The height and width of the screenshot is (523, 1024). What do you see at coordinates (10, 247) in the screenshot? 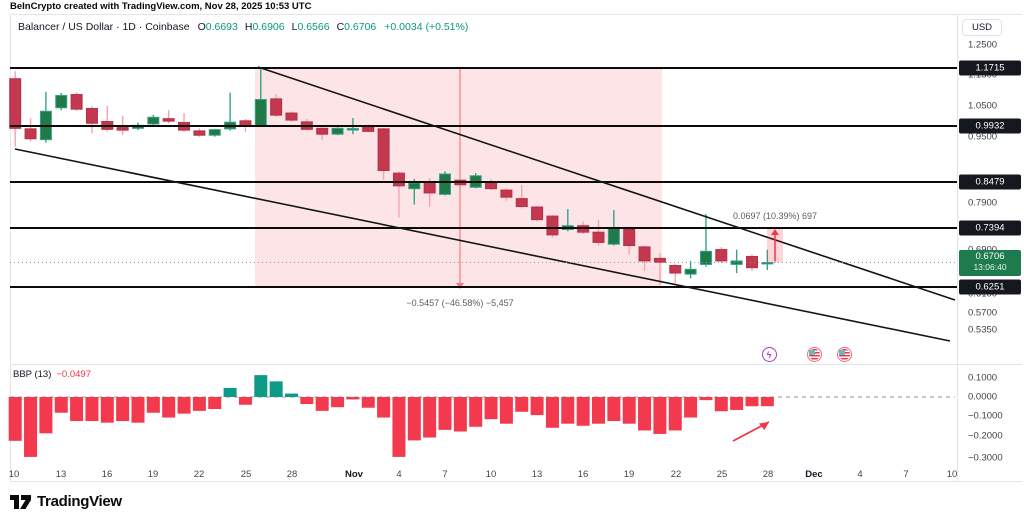
I see `frame-left-border` at bounding box center [10, 247].